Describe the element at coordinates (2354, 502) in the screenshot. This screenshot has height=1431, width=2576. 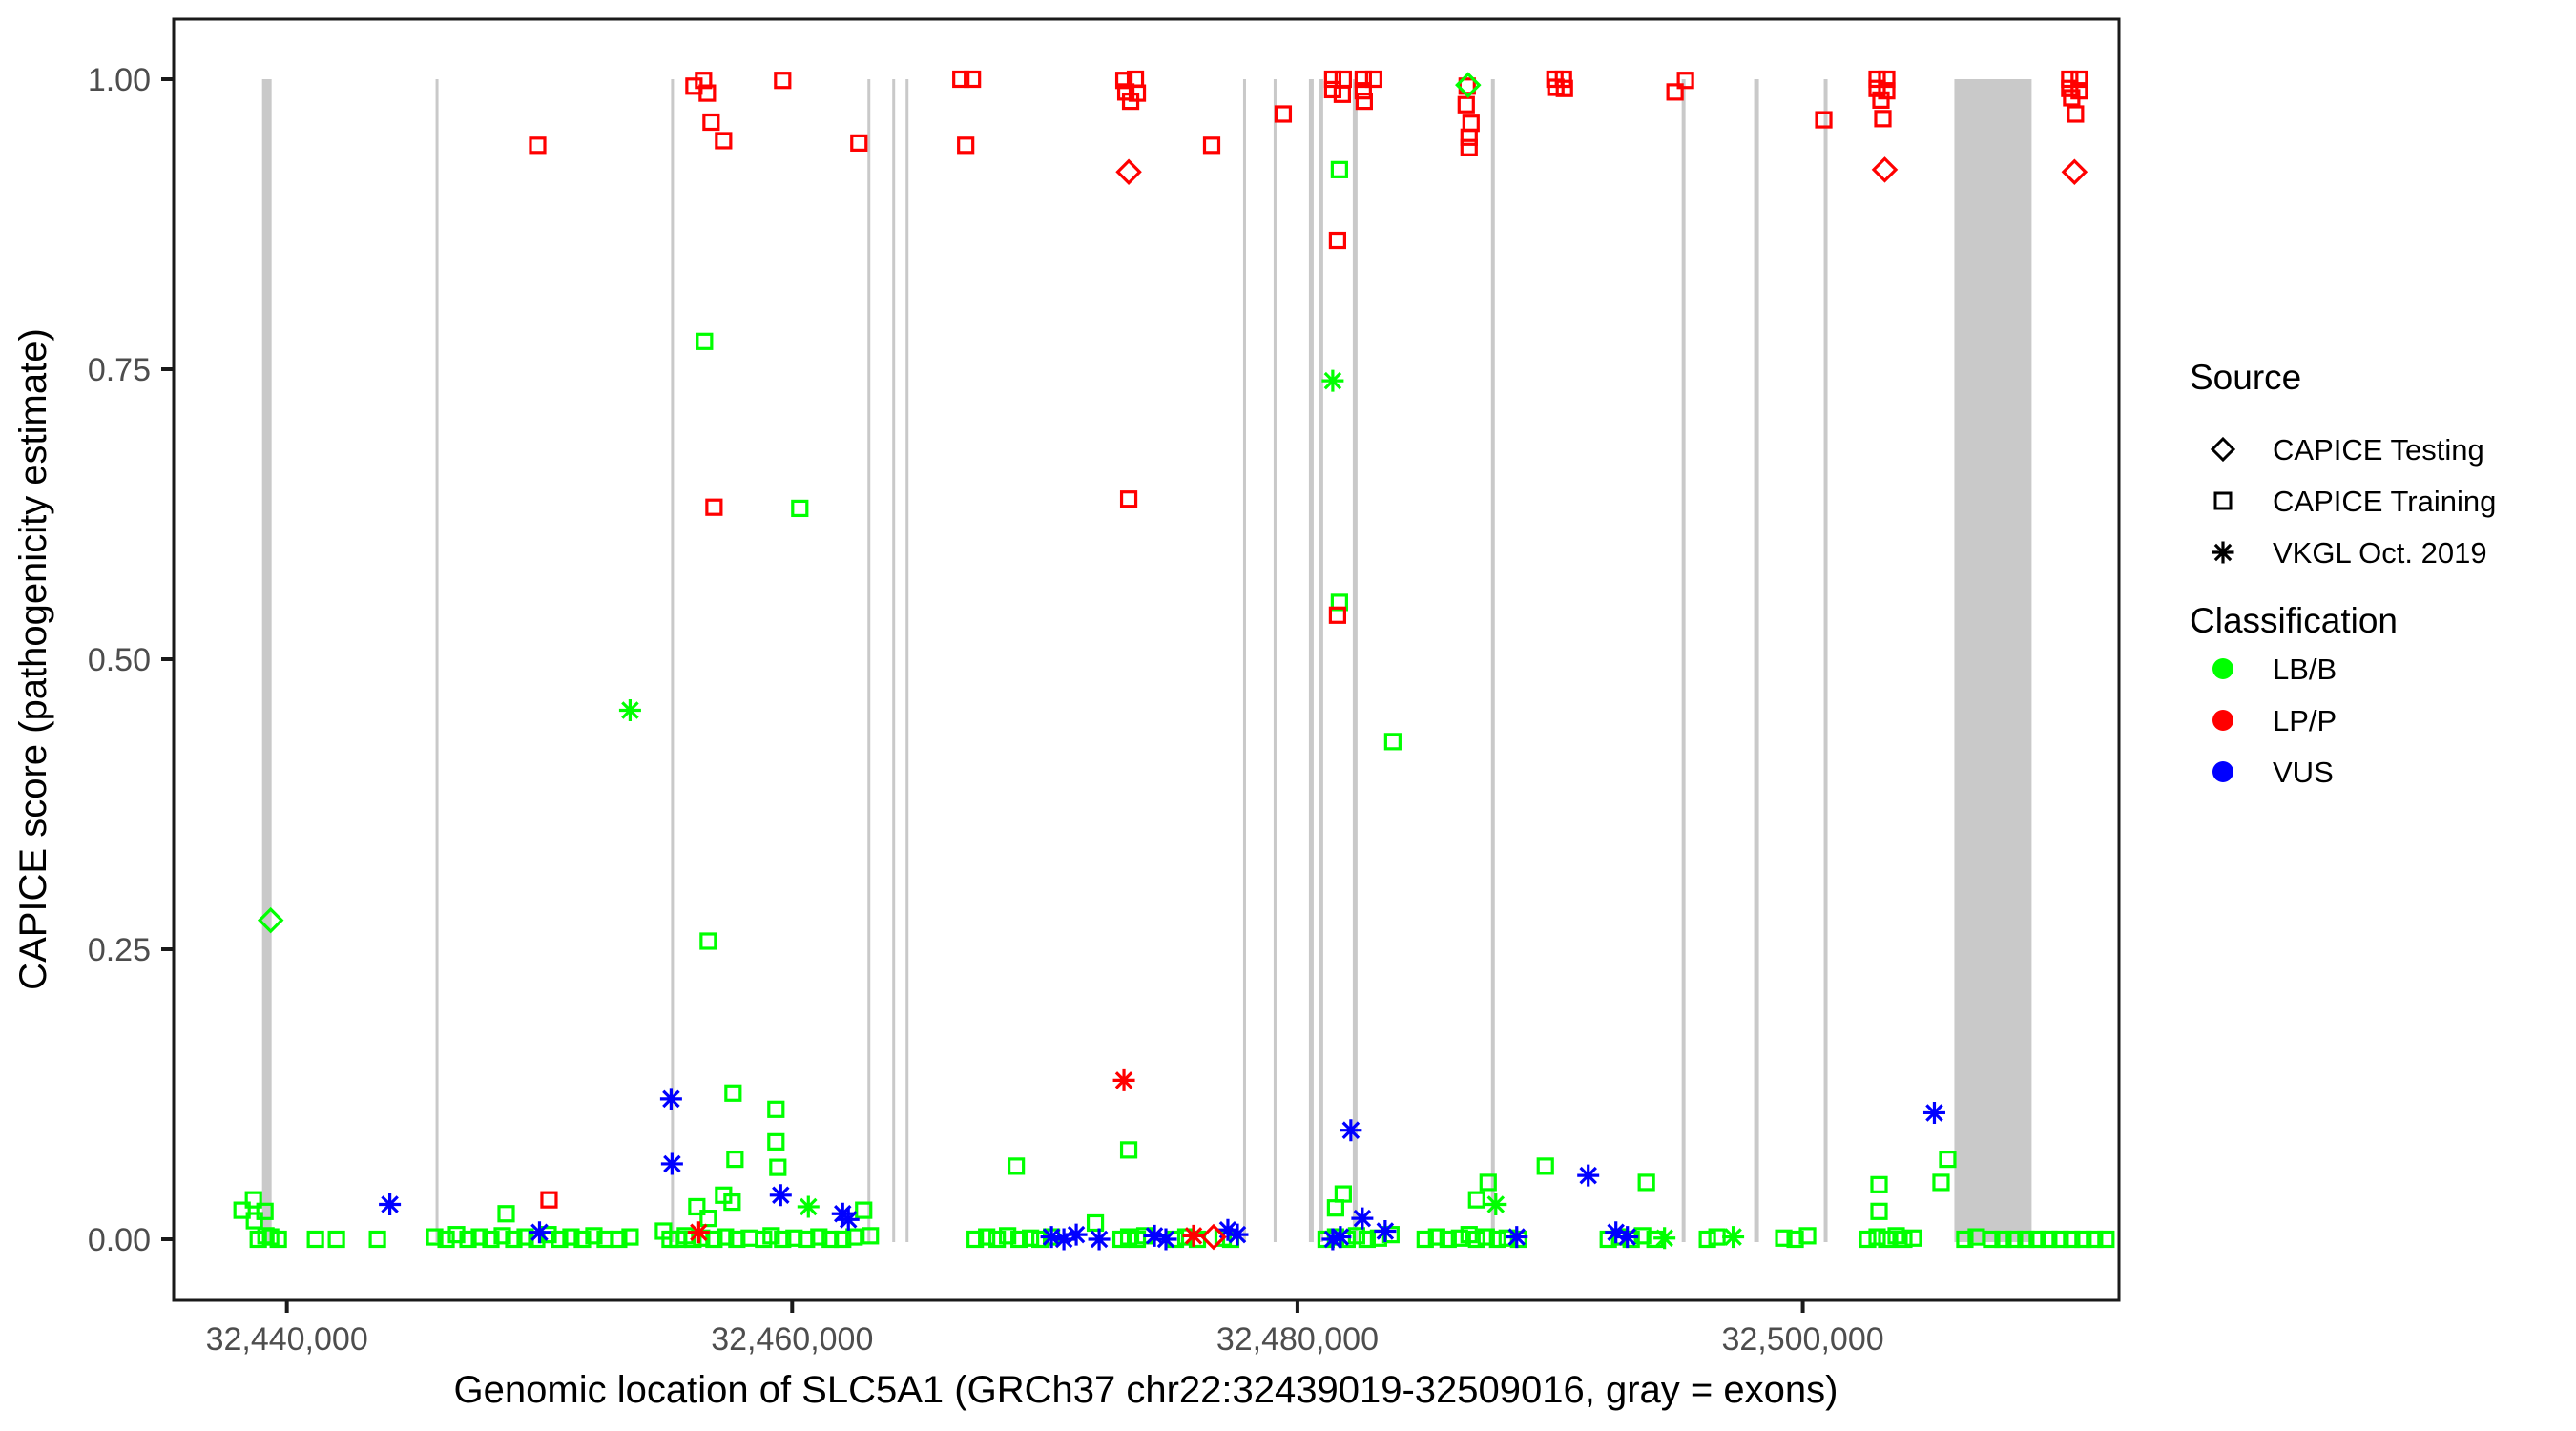
I see `legend-item-capice-training: CAPICE Training` at that location.